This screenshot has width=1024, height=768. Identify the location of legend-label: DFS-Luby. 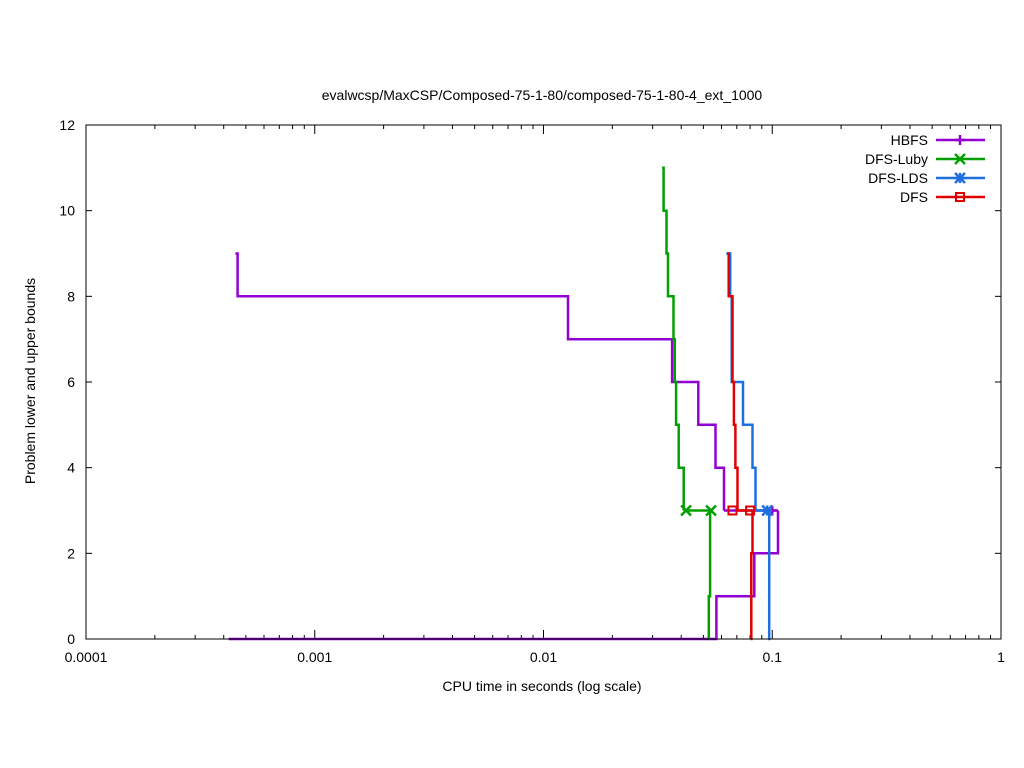
(896, 159).